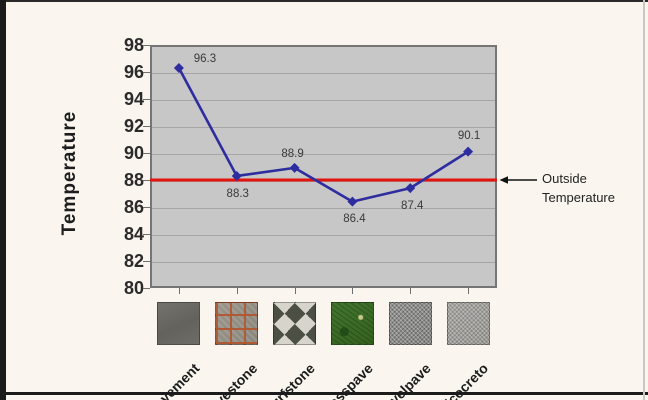  I want to click on frame-left-border, so click(3, 200).